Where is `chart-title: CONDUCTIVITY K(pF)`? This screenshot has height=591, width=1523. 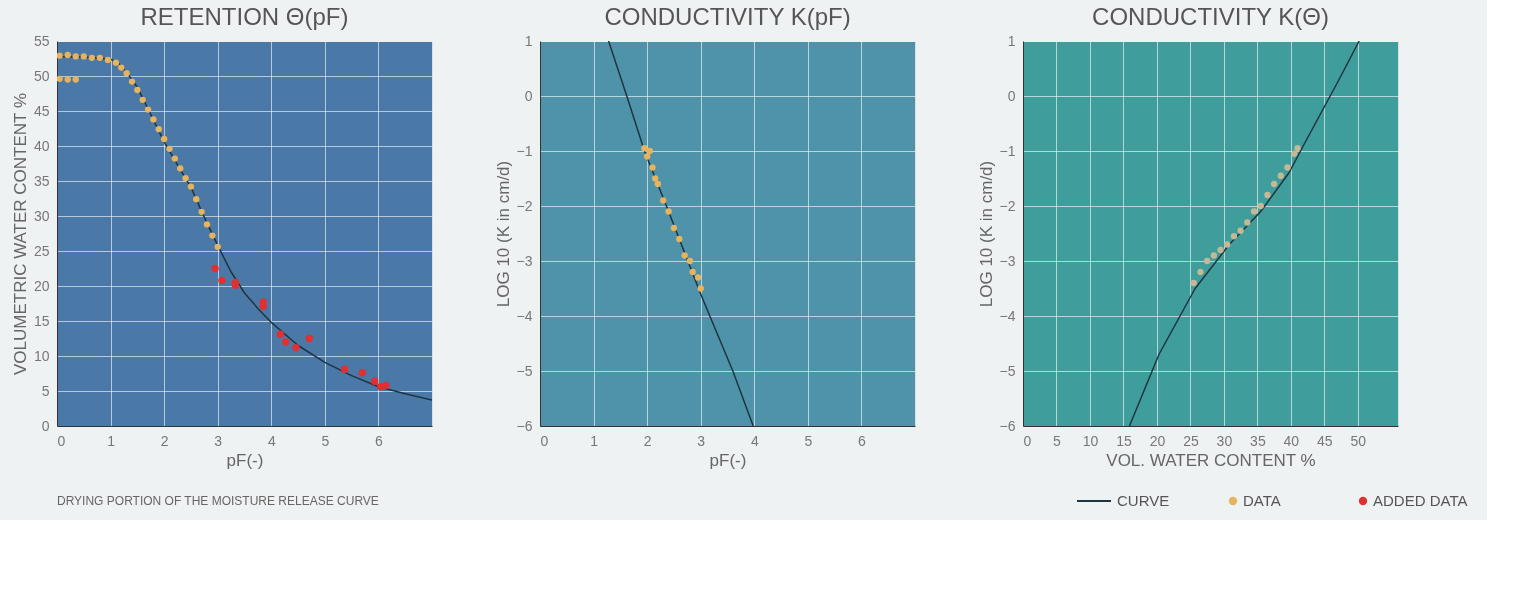 chart-title: CONDUCTIVITY K(pF) is located at coordinates (727, 16).